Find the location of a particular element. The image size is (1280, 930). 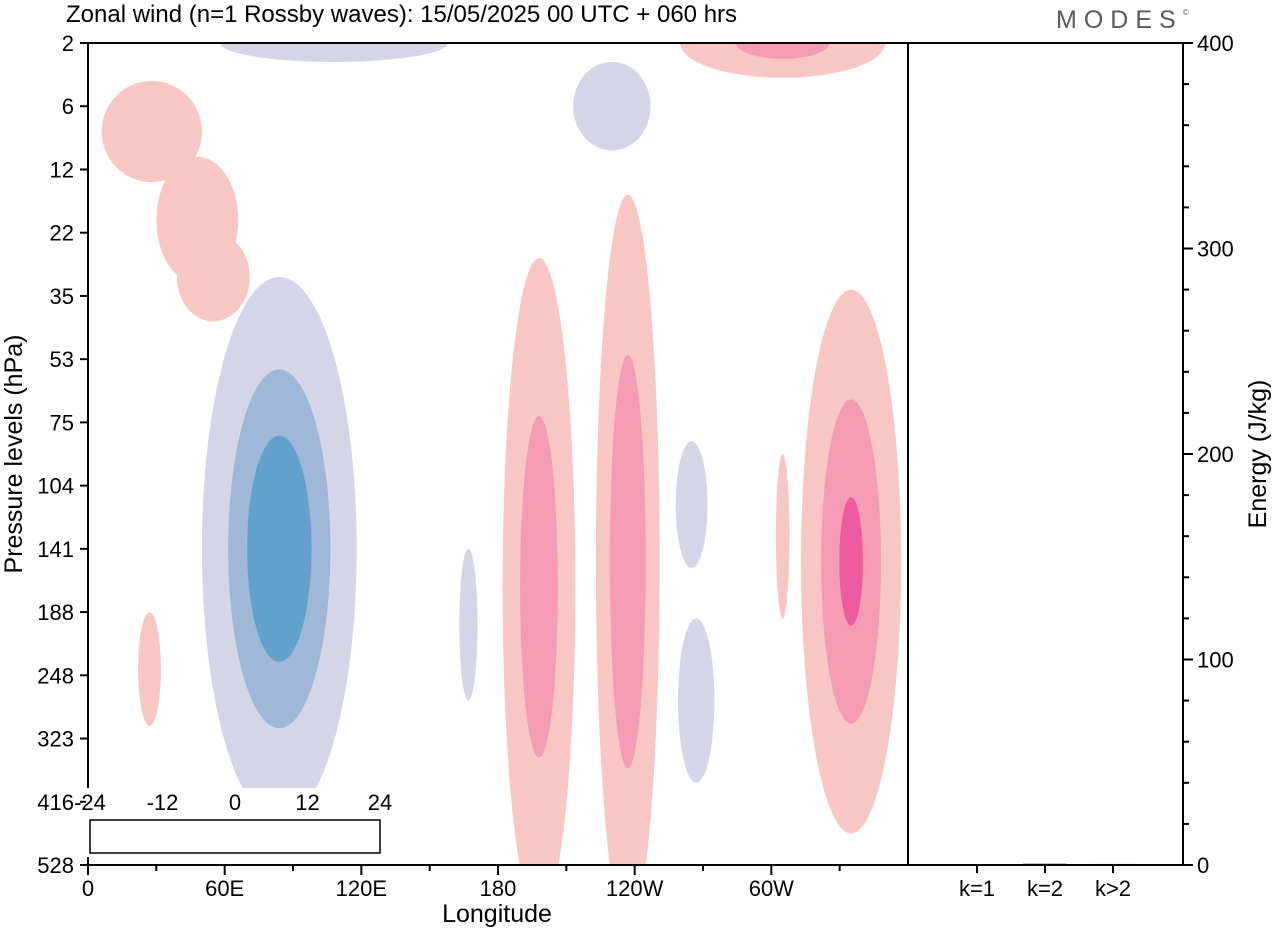

pressure-axis-label: Pressure levels (hPa) is located at coordinates (14, 454).